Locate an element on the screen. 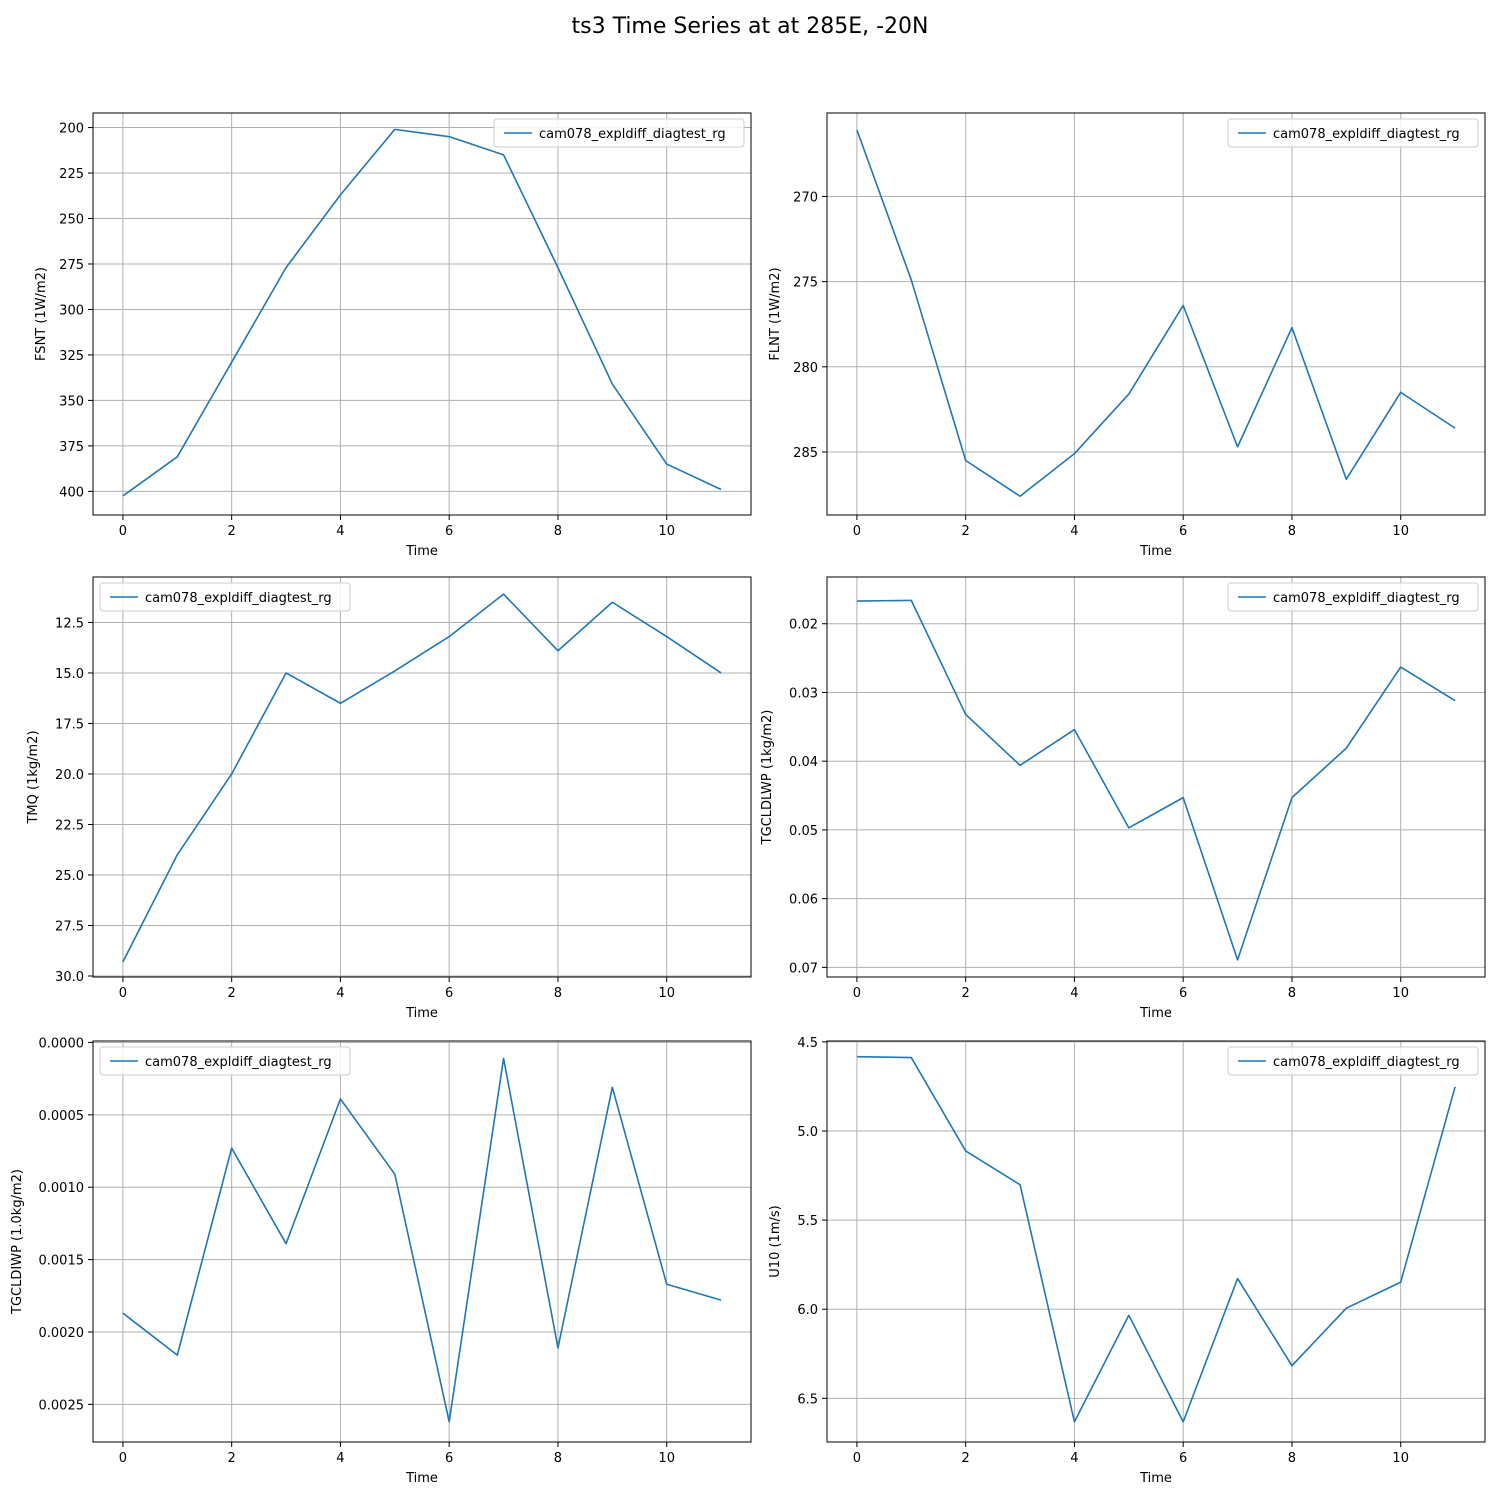 The width and height of the screenshot is (1500, 1500). y-tick-label: 0.07 is located at coordinates (803, 968).